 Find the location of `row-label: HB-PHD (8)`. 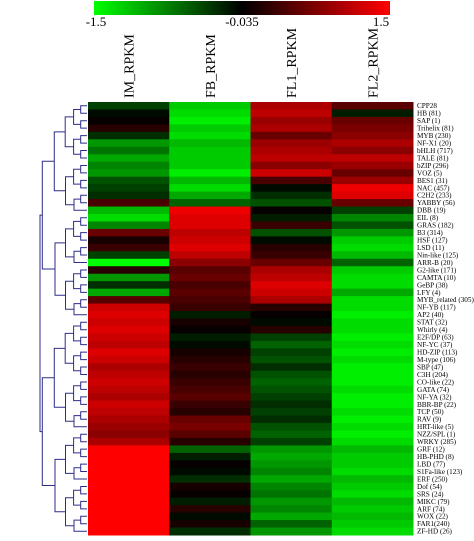

row-label: HB-PHD (8) is located at coordinates (436, 457).